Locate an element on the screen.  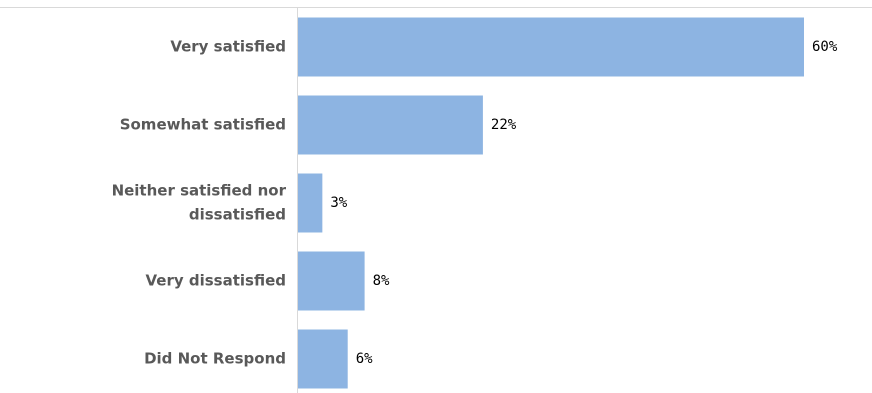
category-label: Did Not Respond is located at coordinates (215, 359).